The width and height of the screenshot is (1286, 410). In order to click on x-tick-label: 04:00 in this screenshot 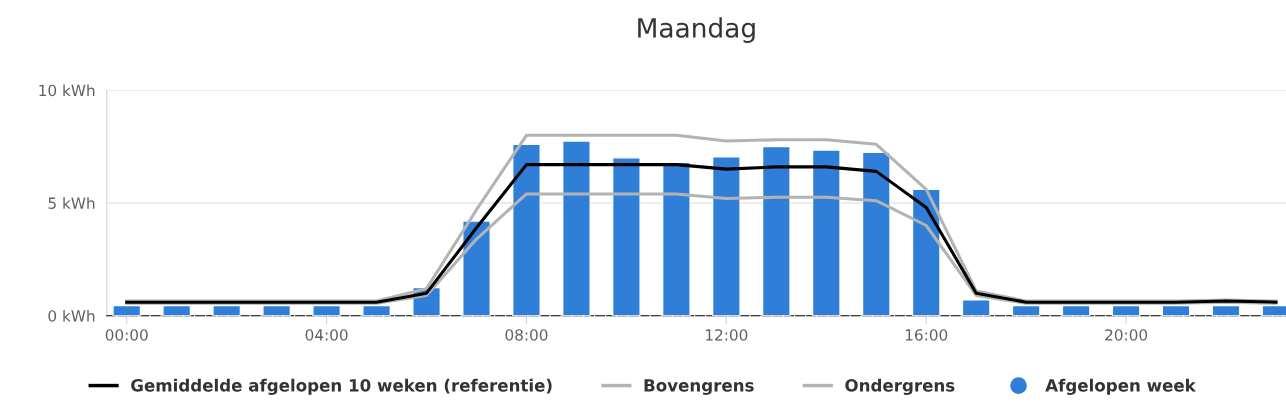, I will do `click(326, 335)`.